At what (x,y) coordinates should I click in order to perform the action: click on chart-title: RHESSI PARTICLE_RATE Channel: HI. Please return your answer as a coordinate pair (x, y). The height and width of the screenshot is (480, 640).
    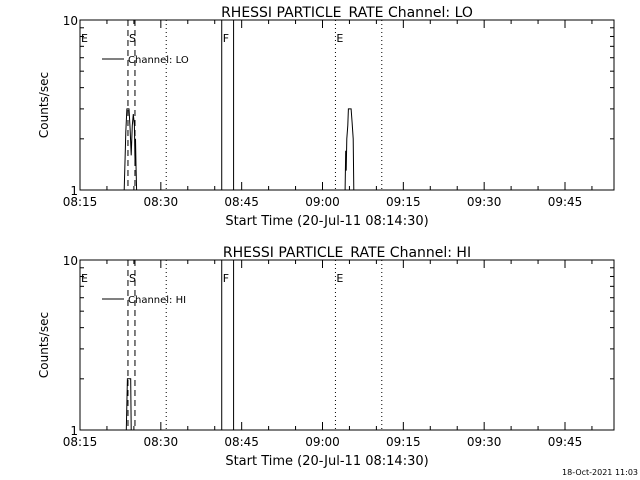
    Looking at the image, I should click on (347, 253).